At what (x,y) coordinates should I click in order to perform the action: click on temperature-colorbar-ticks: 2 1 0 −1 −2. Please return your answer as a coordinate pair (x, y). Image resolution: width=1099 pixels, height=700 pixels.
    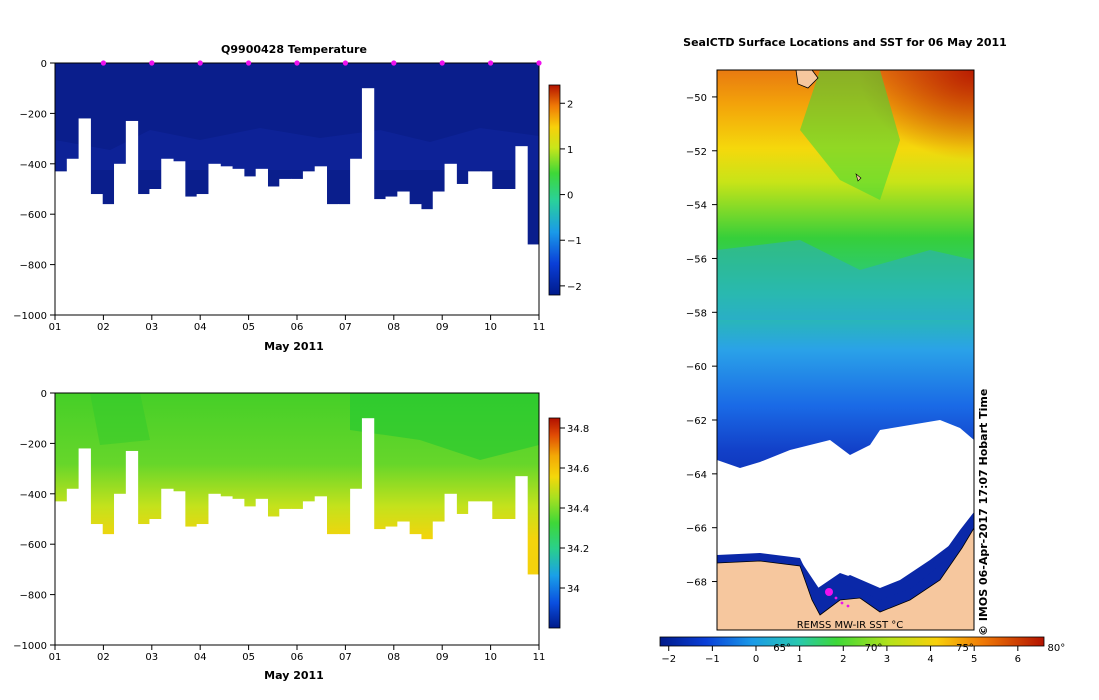
    Looking at the image, I should click on (571, 196).